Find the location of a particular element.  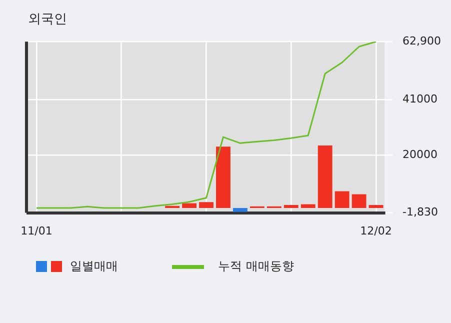

y-tick-label: 20000 is located at coordinates (420, 154).